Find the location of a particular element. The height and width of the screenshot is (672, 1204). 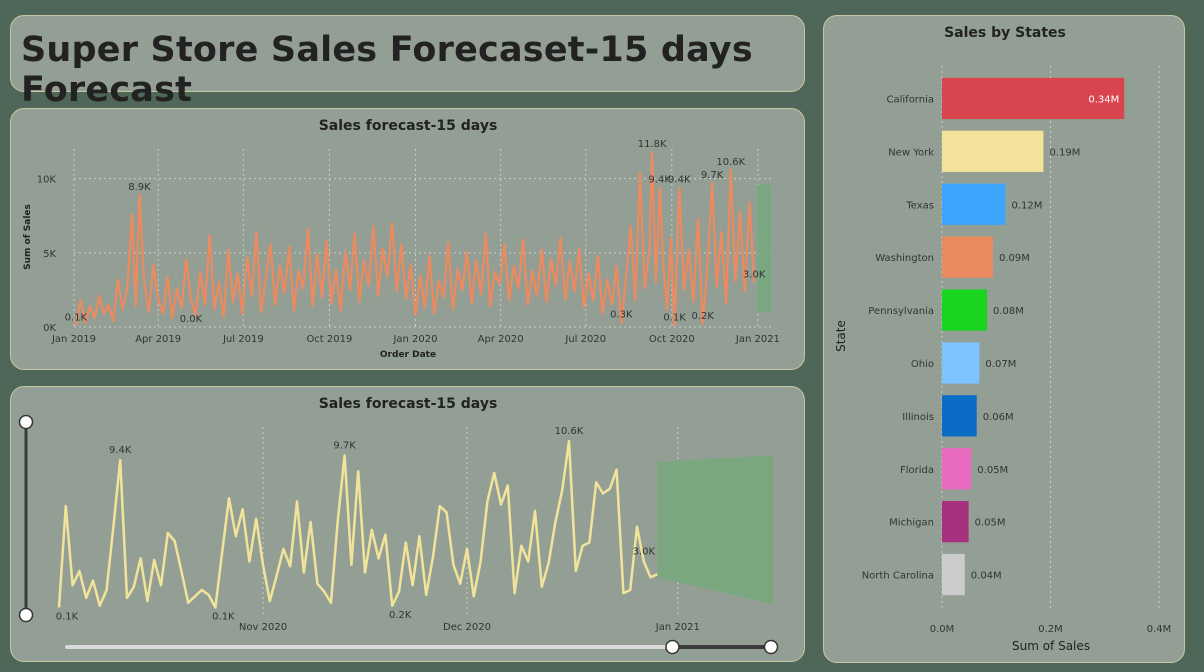

y-axis-title: State is located at coordinates (841, 336).